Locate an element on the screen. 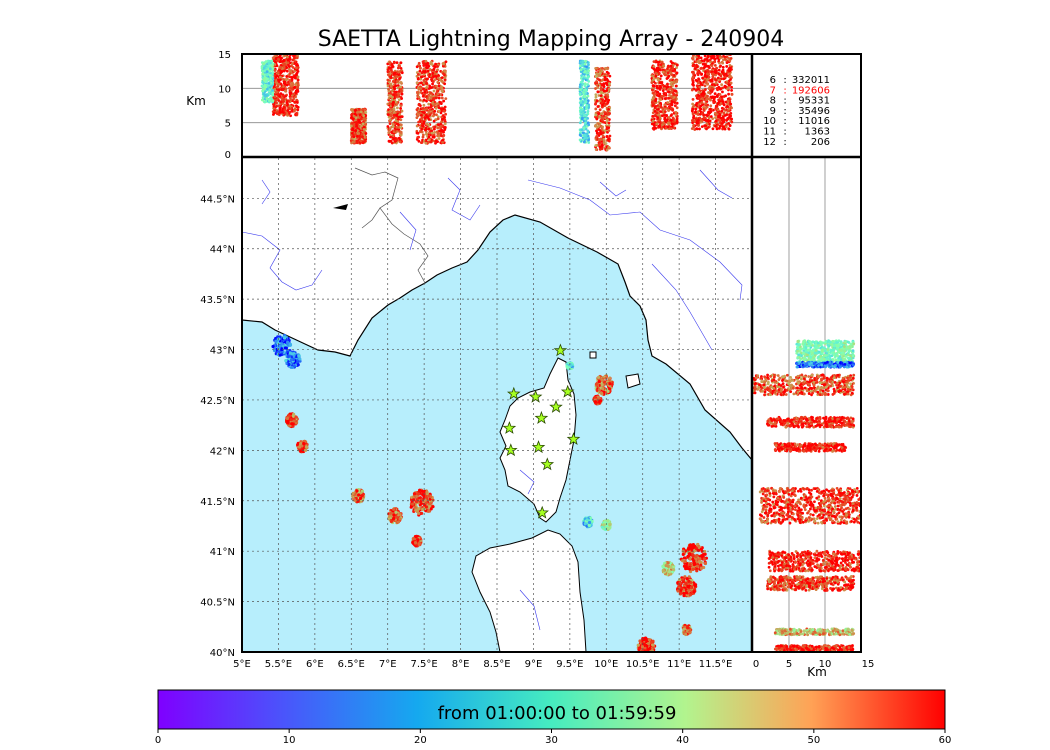 The width and height of the screenshot is (1050, 750). longitude-tick-label: 10.5°E is located at coordinates (643, 664).